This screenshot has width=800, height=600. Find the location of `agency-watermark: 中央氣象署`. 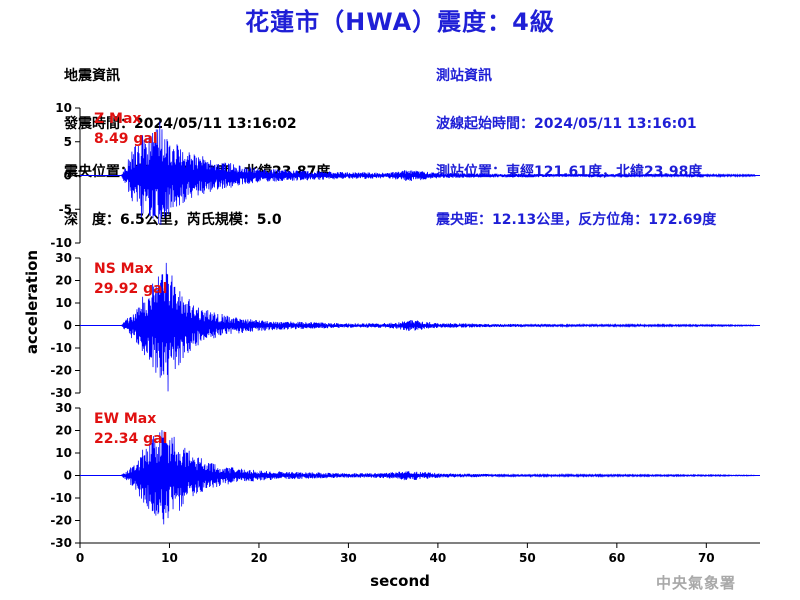

agency-watermark: 中央氣象署 is located at coordinates (696, 583).